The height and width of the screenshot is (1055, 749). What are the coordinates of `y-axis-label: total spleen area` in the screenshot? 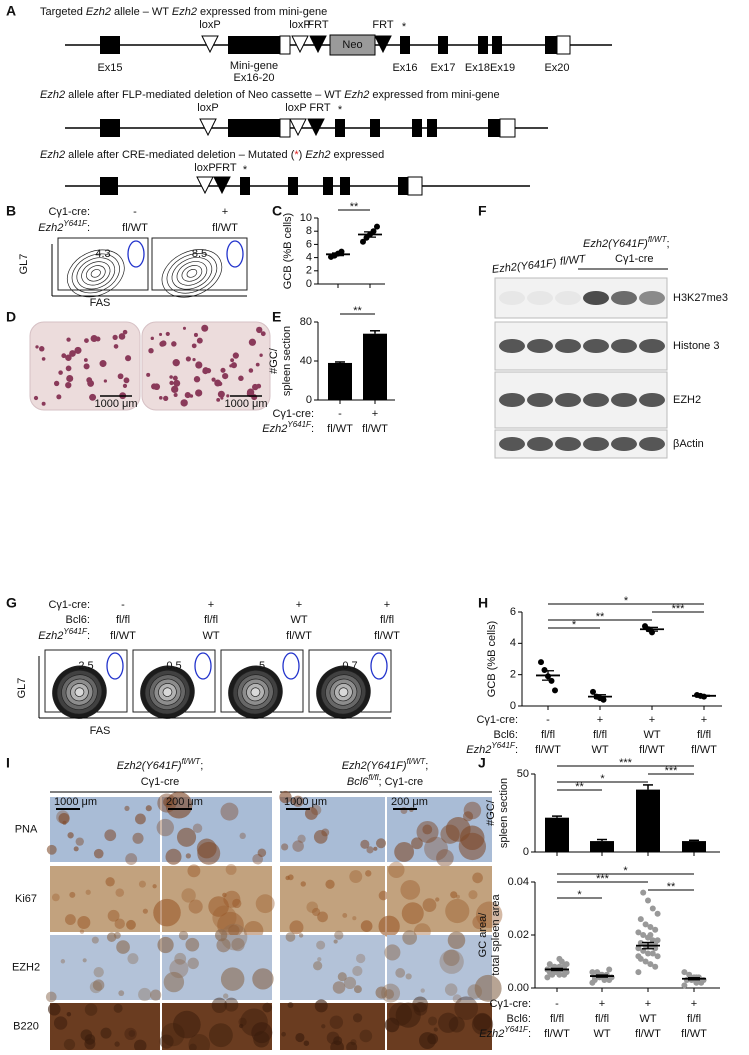 It's located at (496, 934).